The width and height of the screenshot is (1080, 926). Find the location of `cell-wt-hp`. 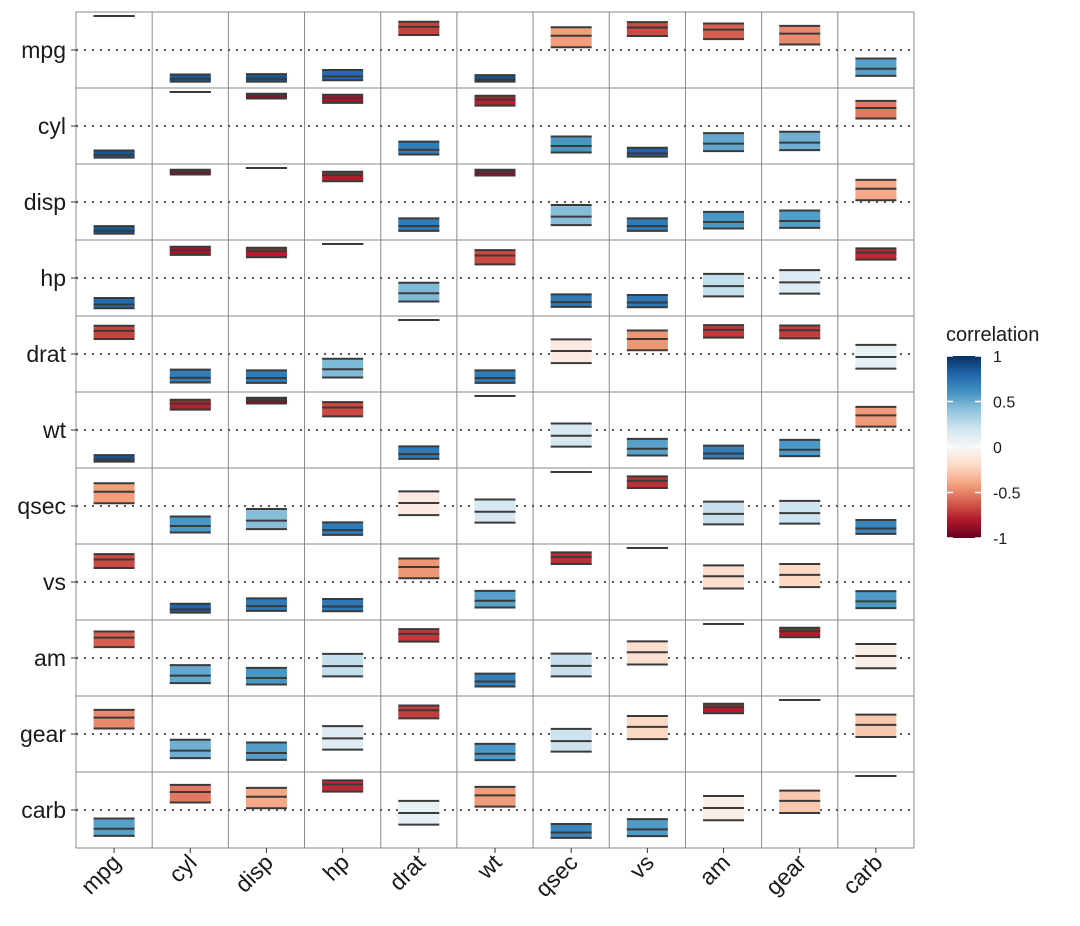

cell-wt-hp is located at coordinates (343, 409).